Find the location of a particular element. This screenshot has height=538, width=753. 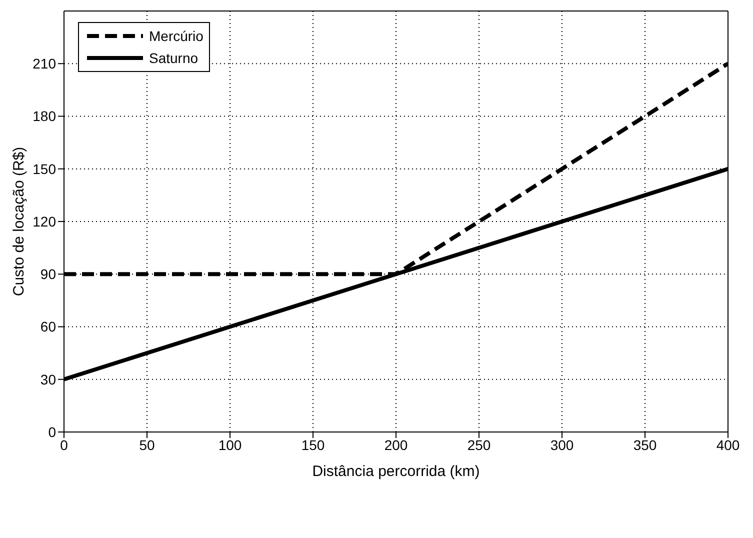

x-tick-label: 400 is located at coordinates (728, 444).